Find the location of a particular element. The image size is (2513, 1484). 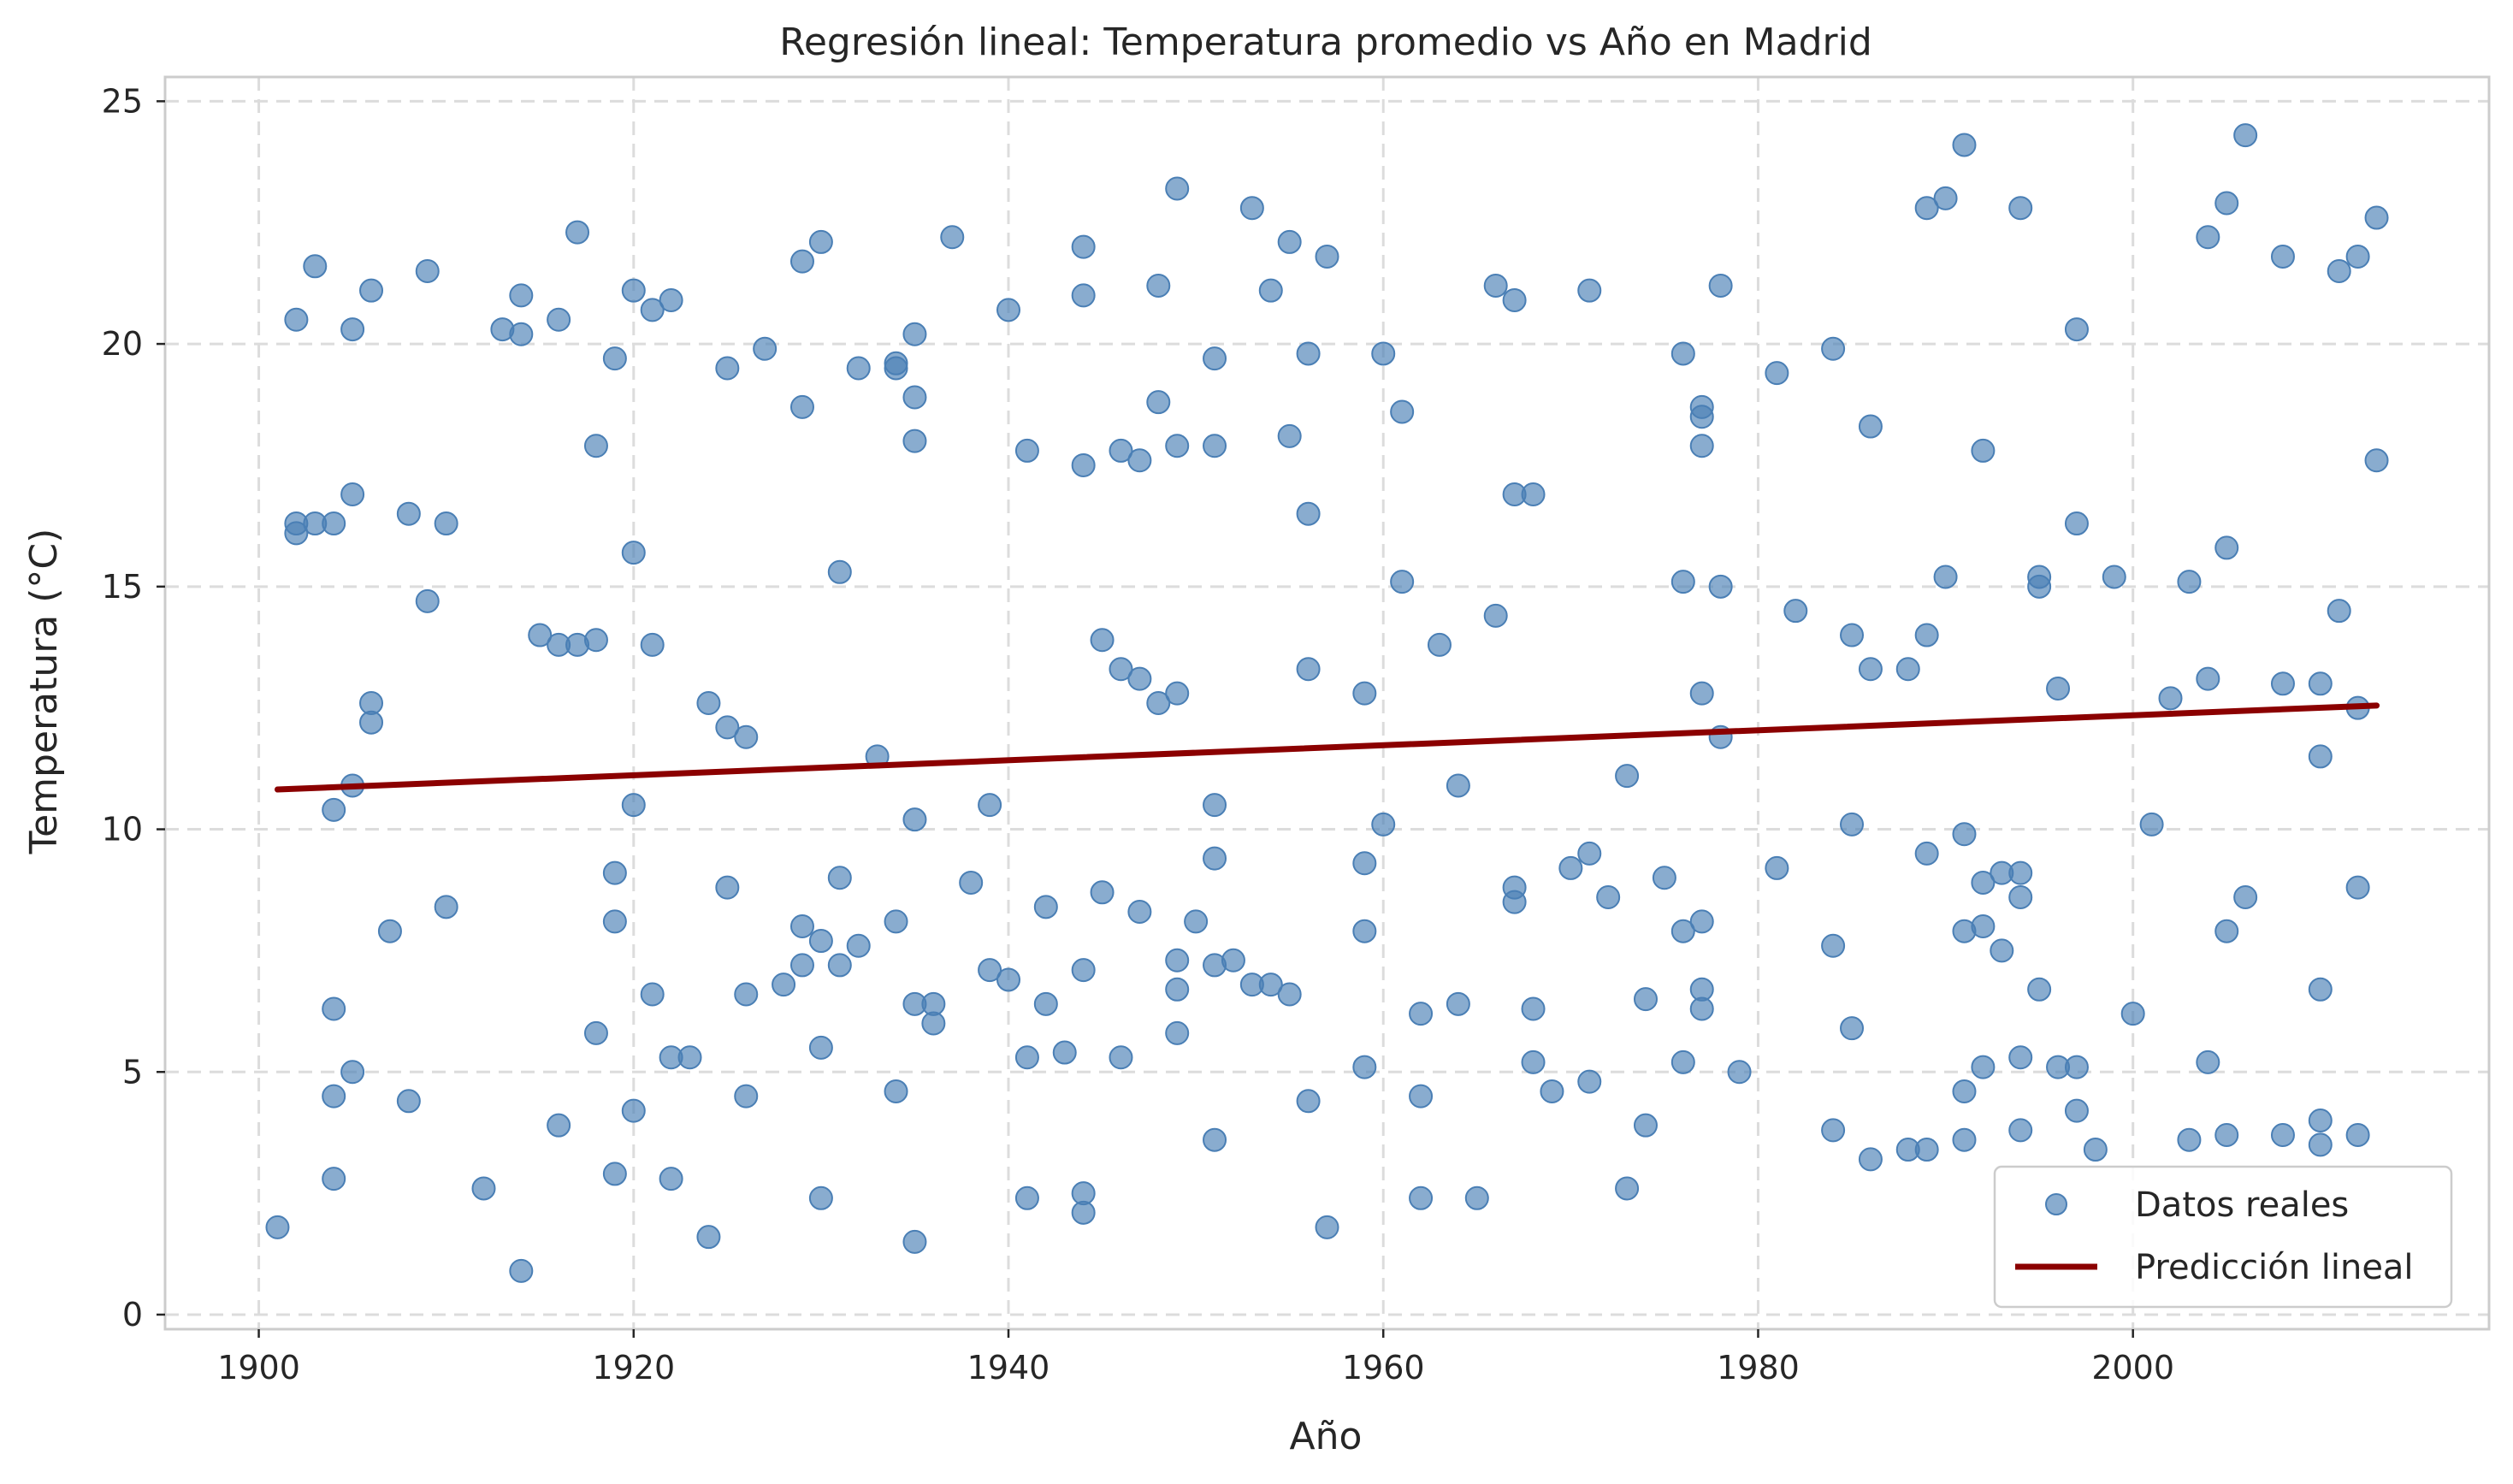

legend-scatter-marker is located at coordinates (2056, 1204).